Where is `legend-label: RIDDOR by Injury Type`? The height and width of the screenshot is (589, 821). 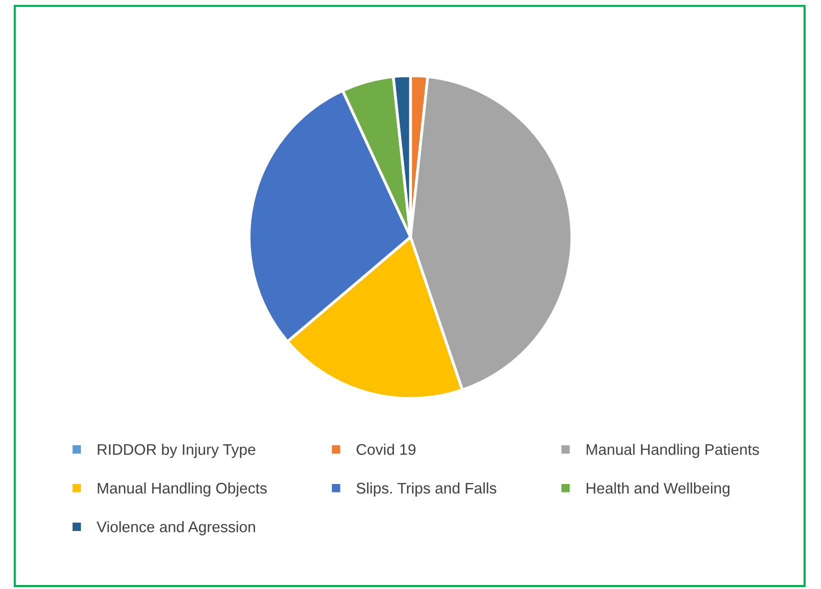
legend-label: RIDDOR by Injury Type is located at coordinates (177, 451).